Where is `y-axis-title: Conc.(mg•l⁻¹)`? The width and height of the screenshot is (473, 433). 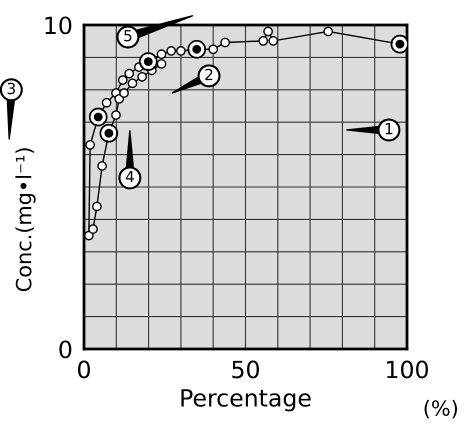
y-axis-title: Conc.(mg•l⁻¹) is located at coordinates (25, 220).